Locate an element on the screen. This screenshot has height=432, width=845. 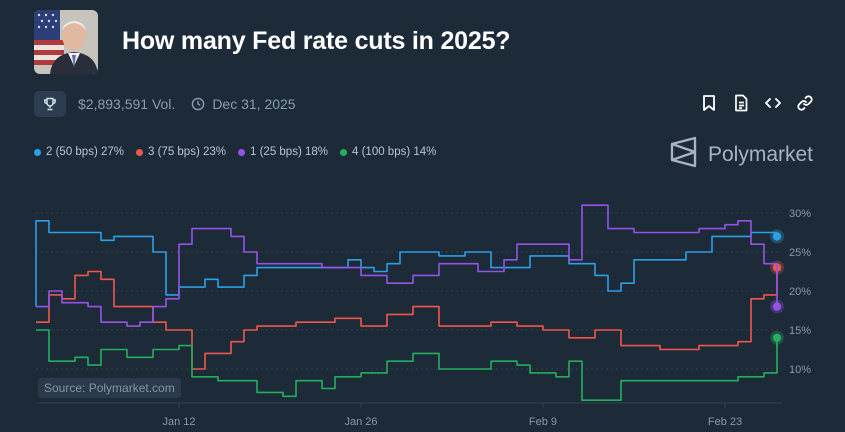
market-title: How many Fed rate cuts in 2025? is located at coordinates (316, 41).